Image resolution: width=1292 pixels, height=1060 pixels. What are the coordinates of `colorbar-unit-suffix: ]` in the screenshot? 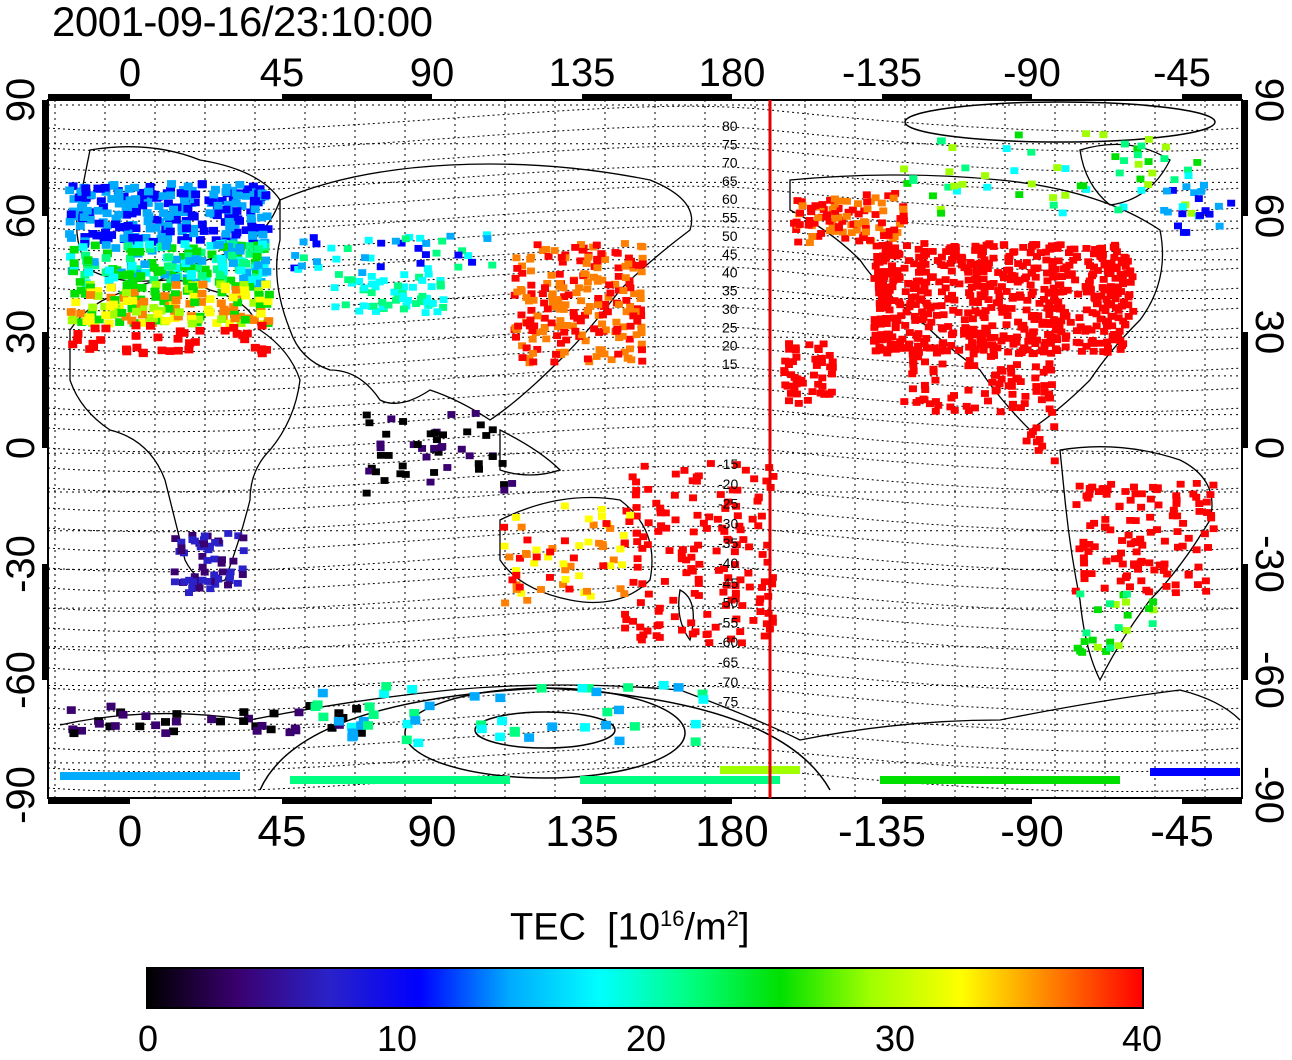 It's located at (744, 927).